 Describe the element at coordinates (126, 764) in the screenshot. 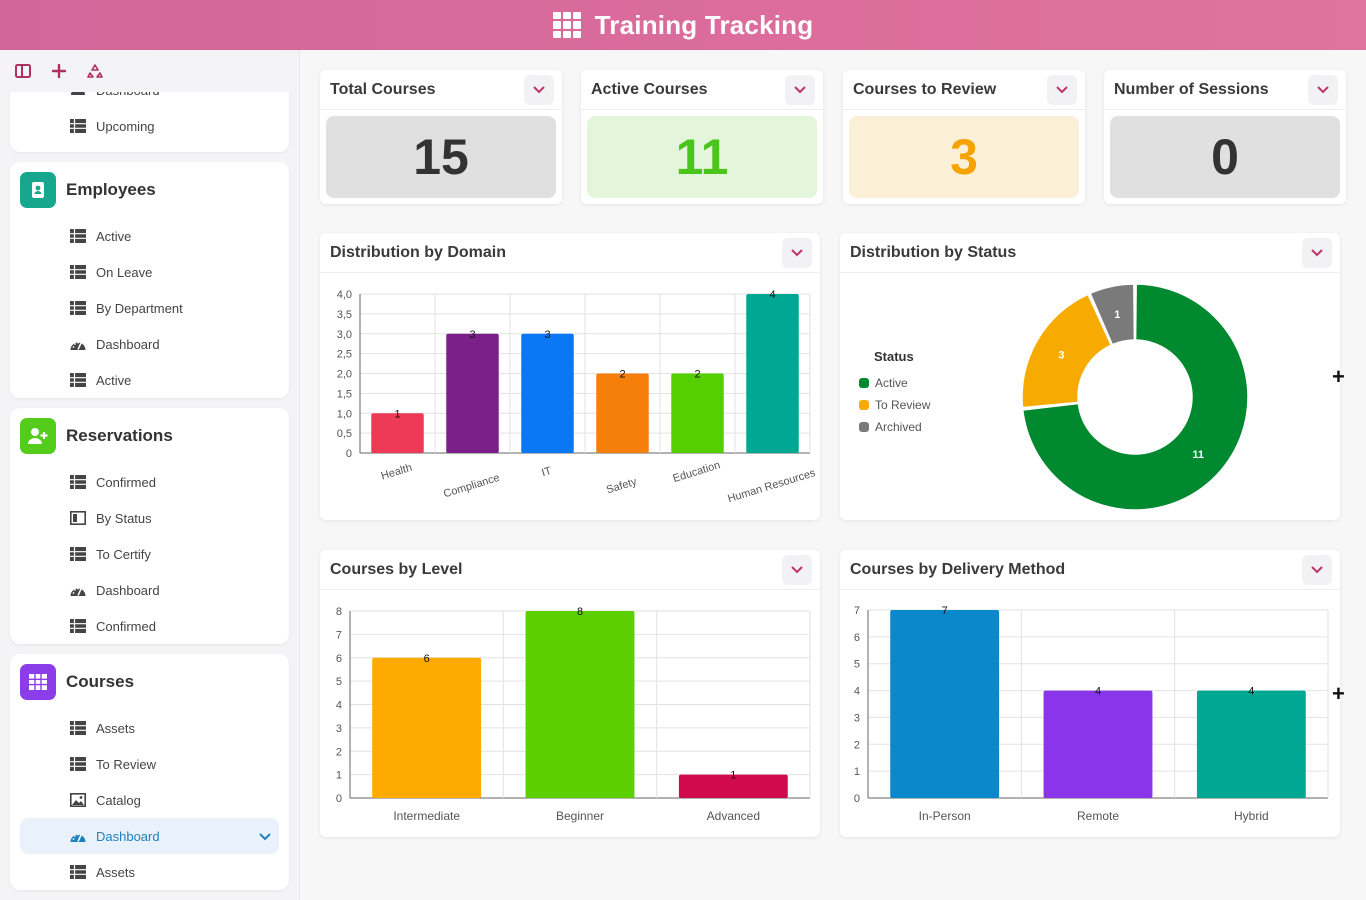

I see `sidebar-item-label: To Review` at that location.